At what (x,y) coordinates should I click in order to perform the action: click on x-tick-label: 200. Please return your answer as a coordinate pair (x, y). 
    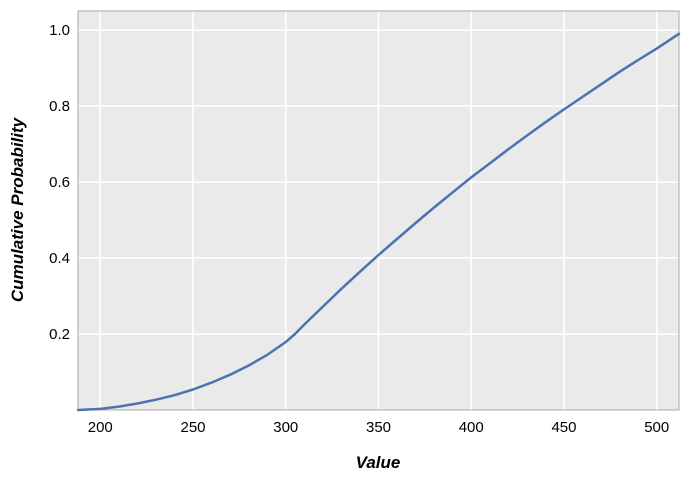
    Looking at the image, I should click on (100, 427).